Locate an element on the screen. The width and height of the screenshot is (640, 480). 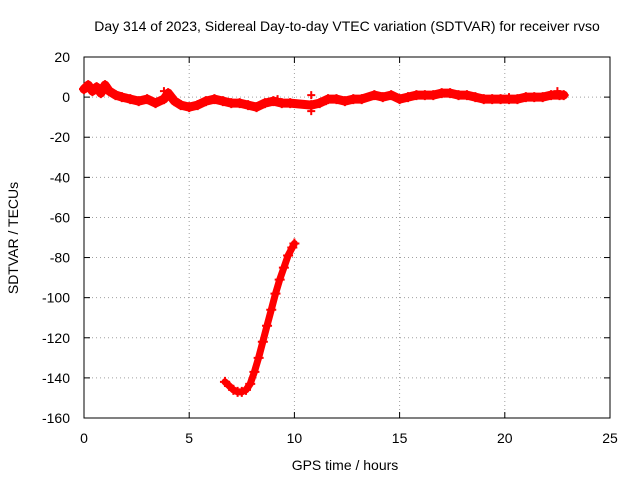
x-tick-label: 15 is located at coordinates (400, 438).